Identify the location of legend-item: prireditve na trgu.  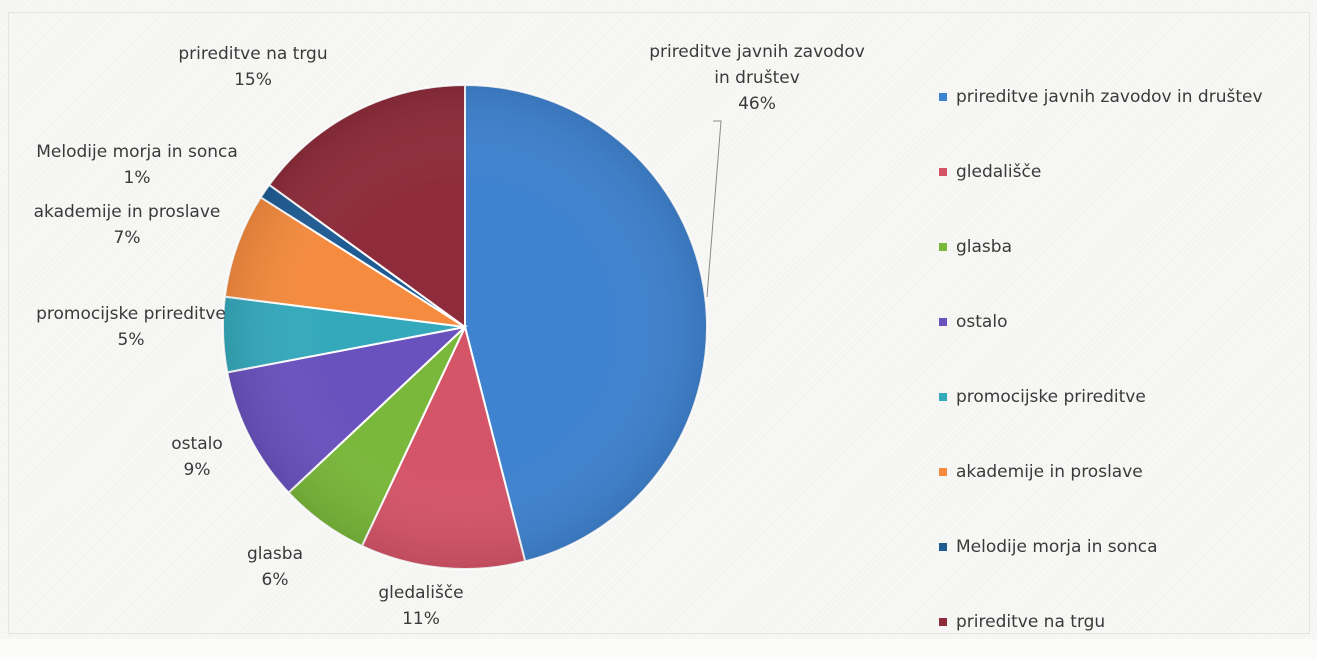
(1128, 621).